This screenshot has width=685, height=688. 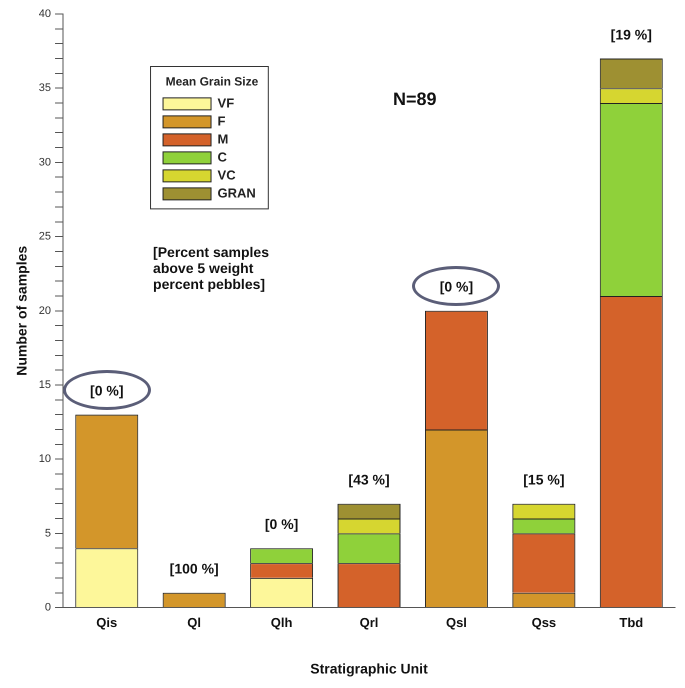 What do you see at coordinates (223, 156) in the screenshot?
I see `legend-label: C` at bounding box center [223, 156].